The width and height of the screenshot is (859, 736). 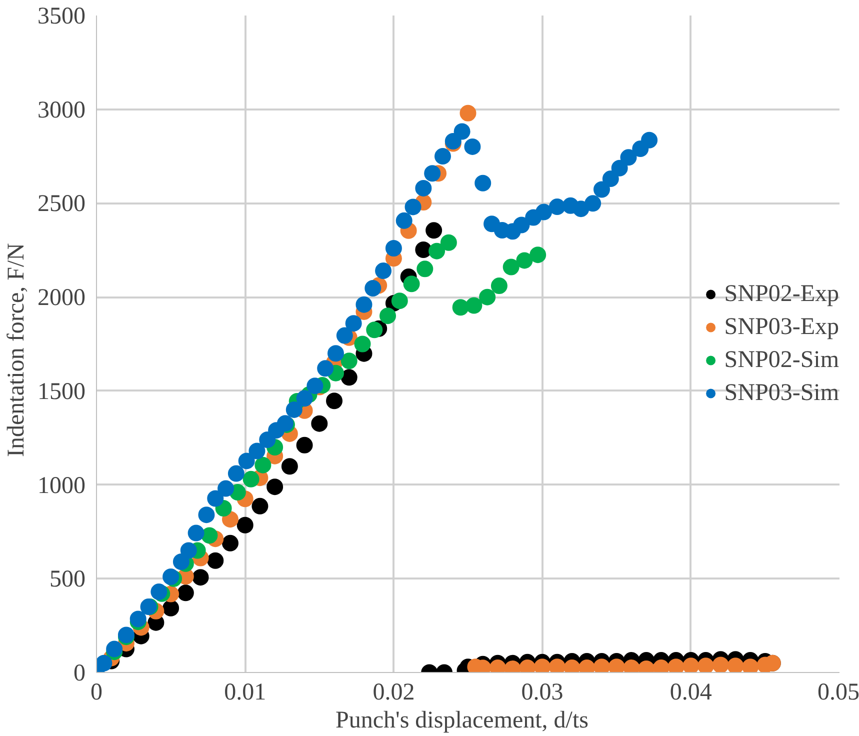 I want to click on x-axis-title: Punch's displacement, d/ts, so click(x=462, y=721).